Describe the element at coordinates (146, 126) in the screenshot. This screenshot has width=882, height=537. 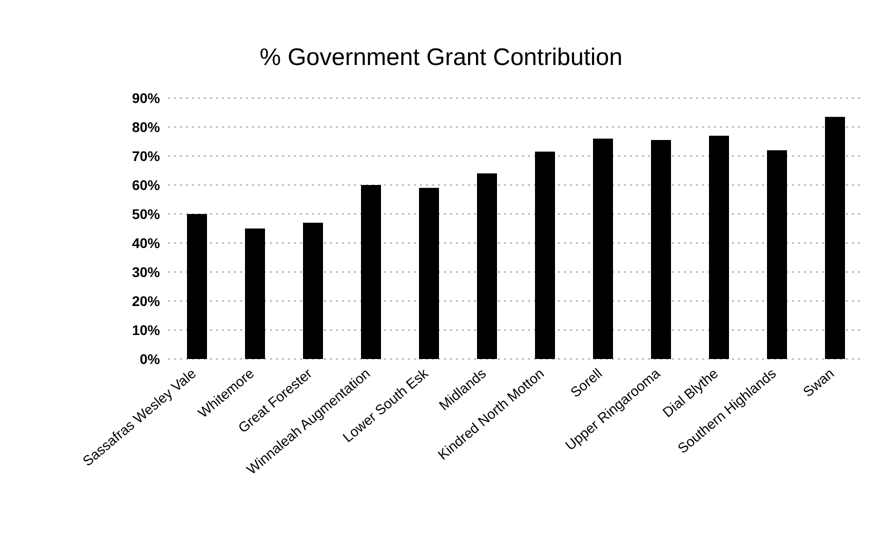
I see `y-tick-label: 80%` at that location.